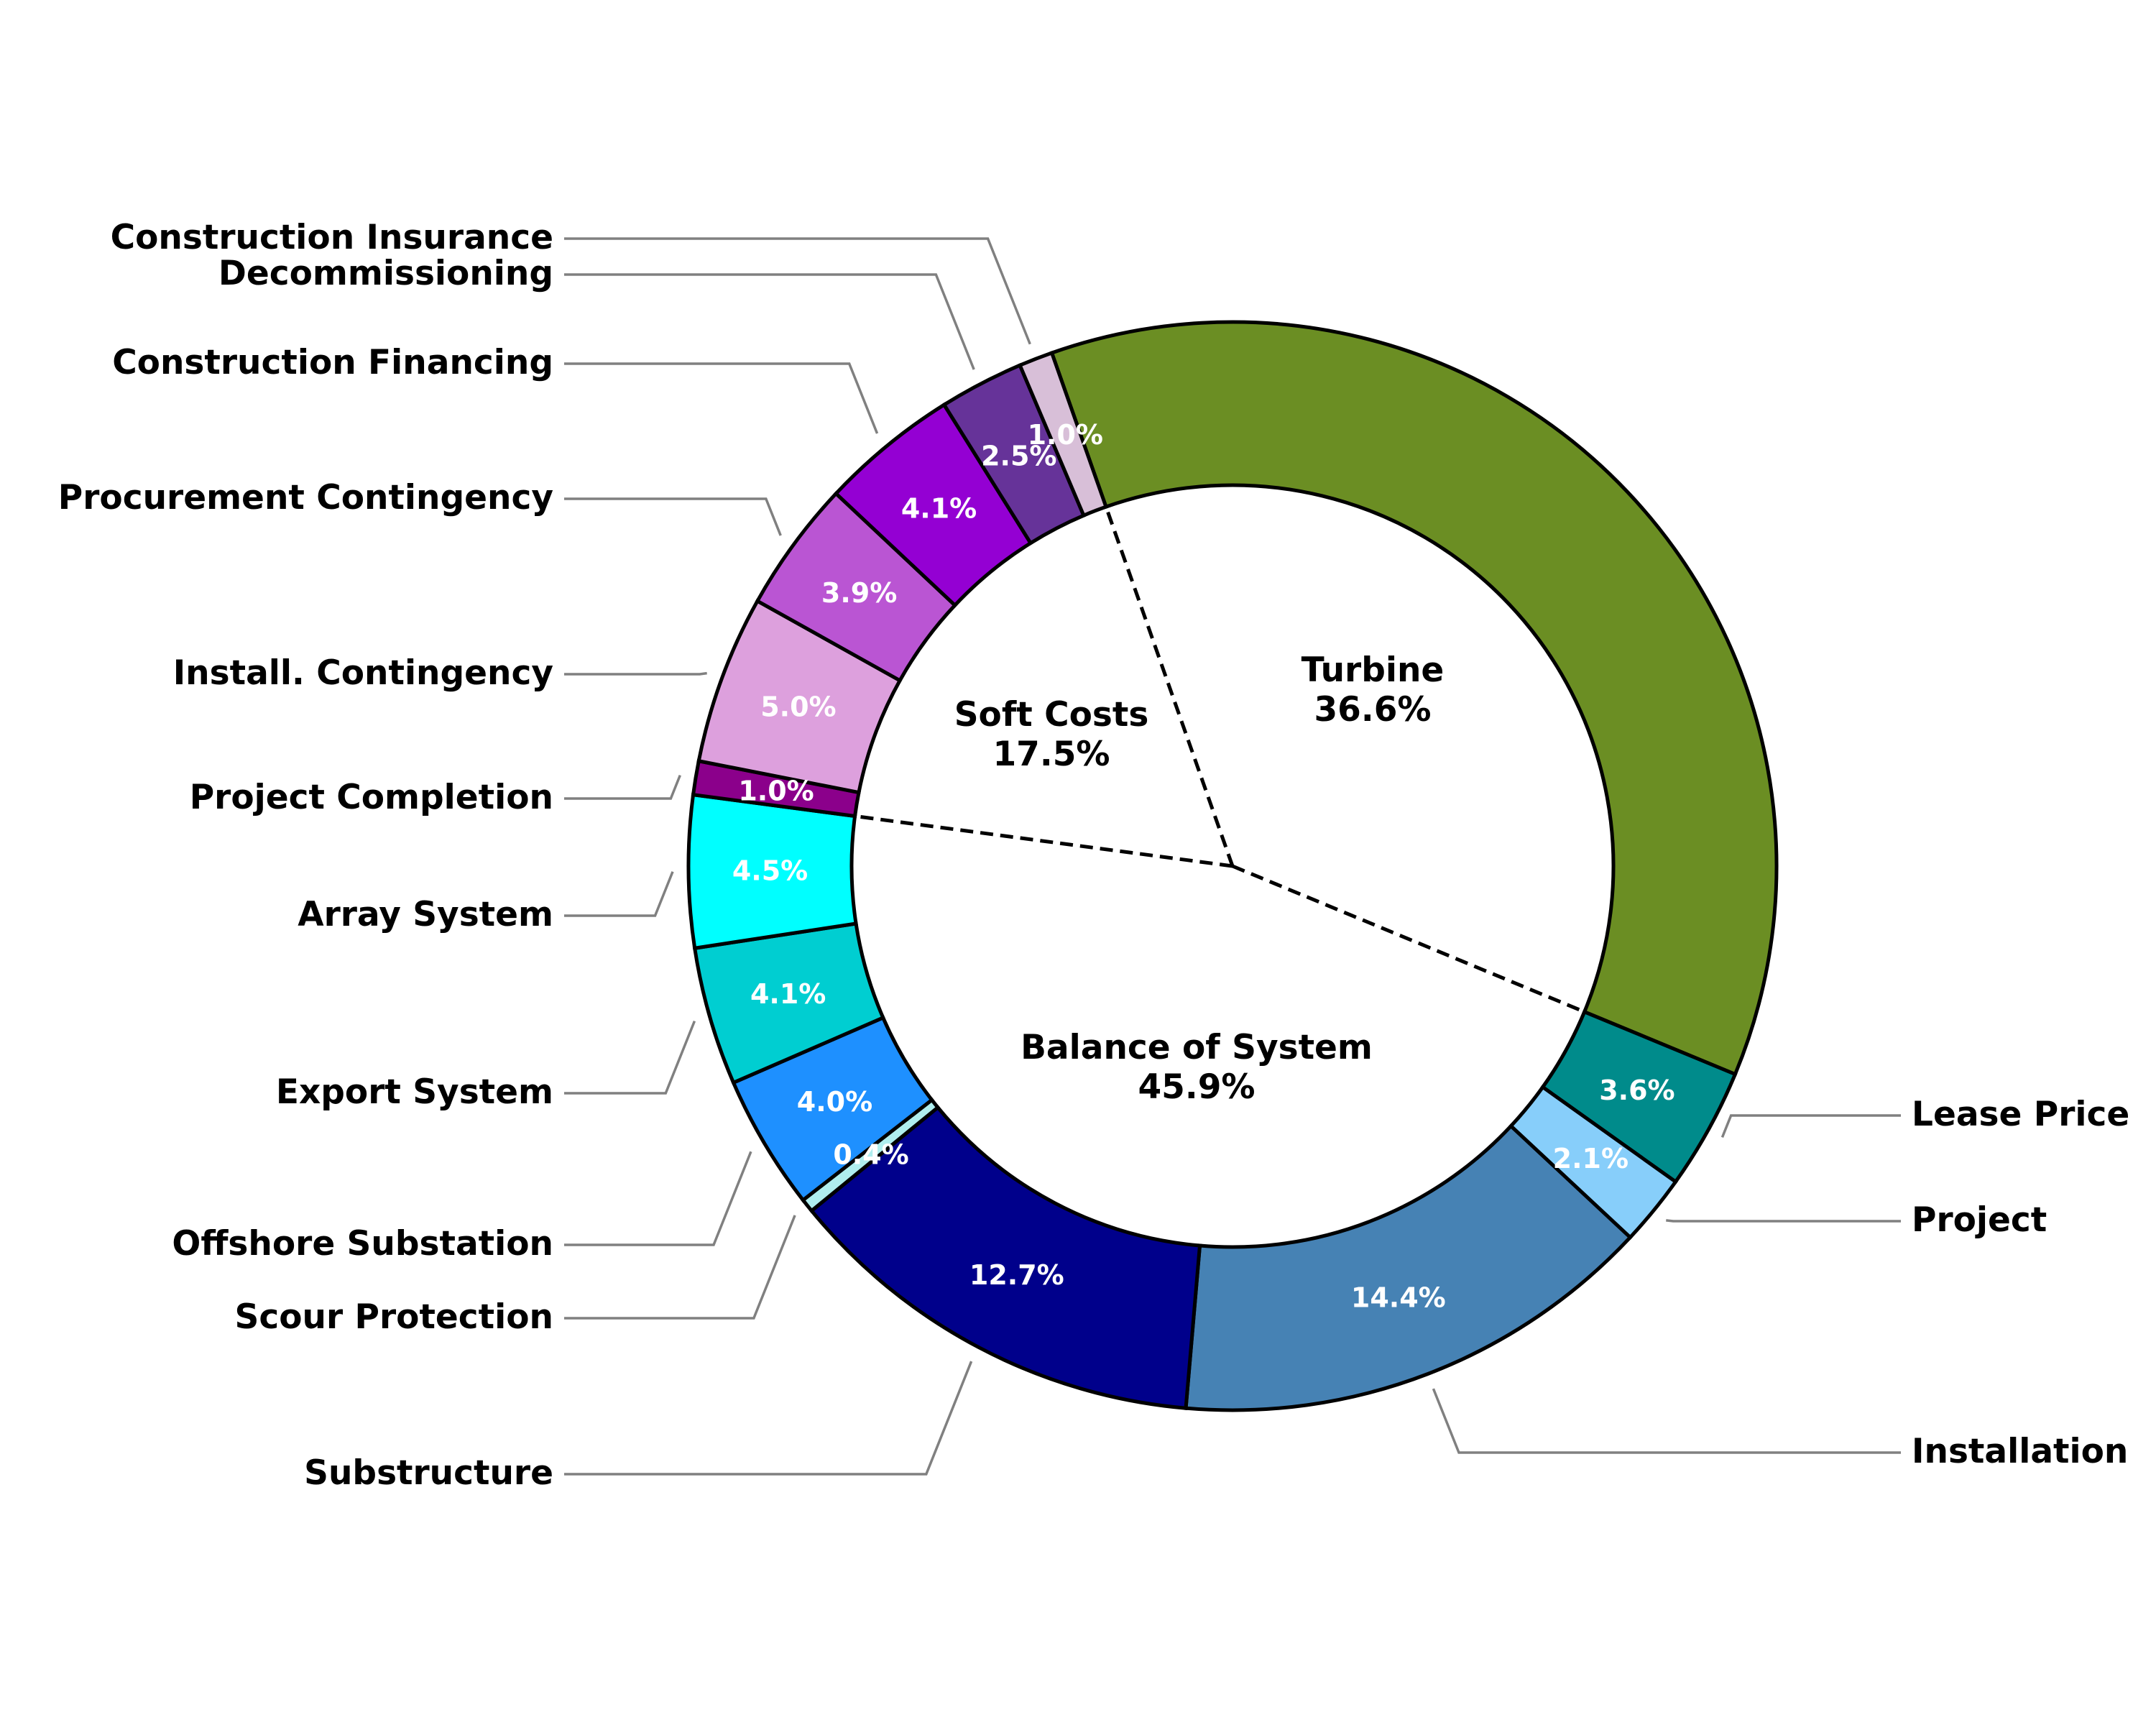 Image resolution: width=2156 pixels, height=1725 pixels. Describe the element at coordinates (834, 1102) in the screenshot. I see `percent-label-offshore-substation: 4.0%` at that location.